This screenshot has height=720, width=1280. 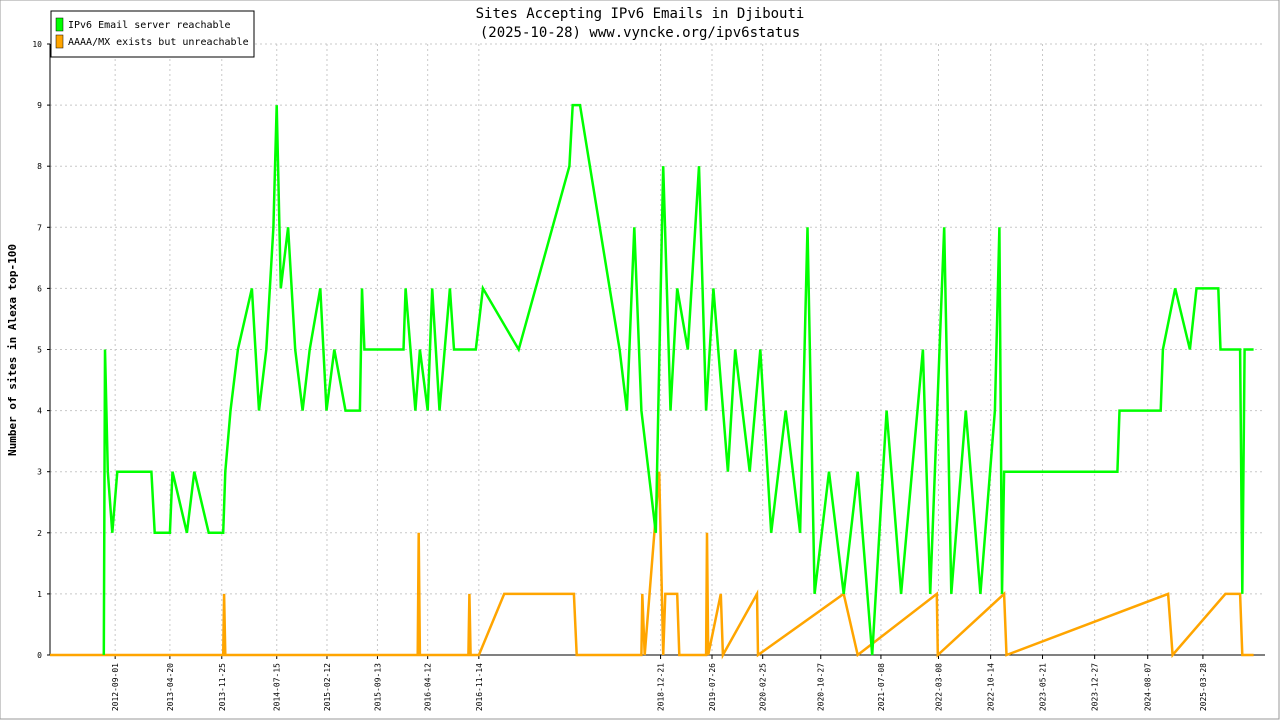 What do you see at coordinates (377, 687) in the screenshot?
I see `x-tick-label: 2015-09-13` at bounding box center [377, 687].